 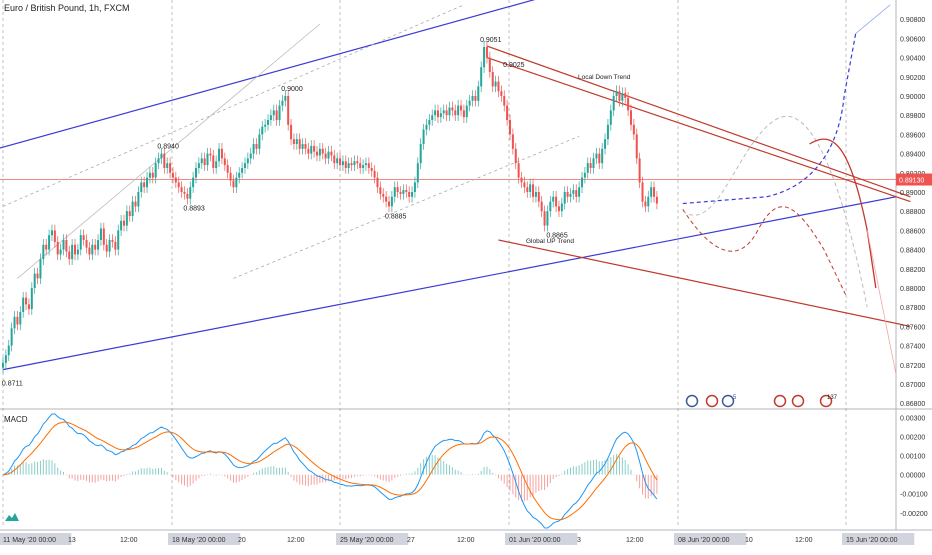 What do you see at coordinates (579, 540) in the screenshot?
I see `time-tick-label: 3` at bounding box center [579, 540].